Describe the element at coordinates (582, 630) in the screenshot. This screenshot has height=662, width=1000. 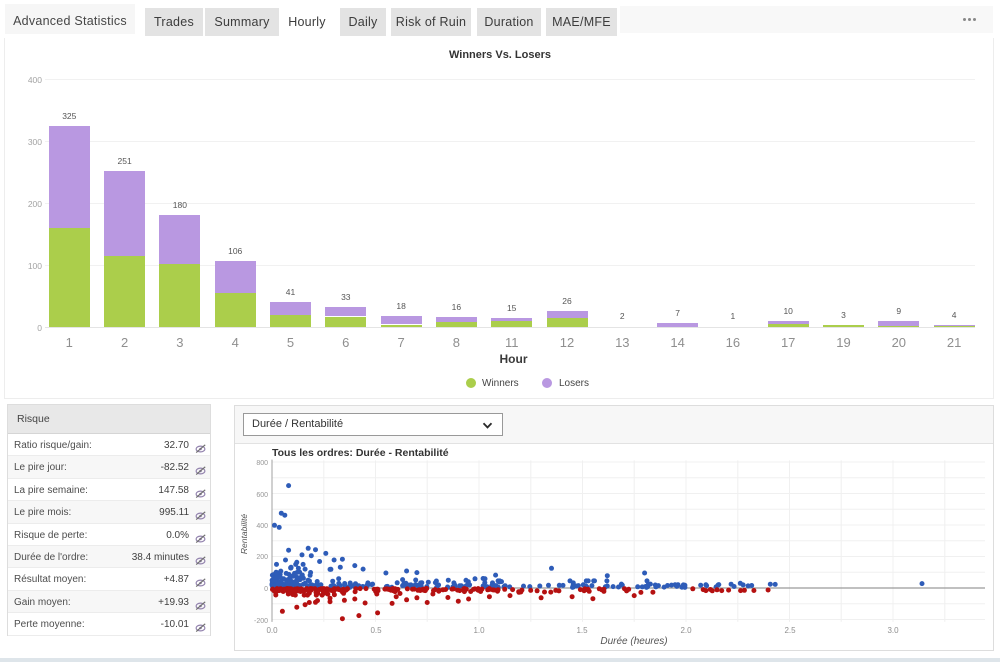
I see `svg-text: 1.5` at that location.